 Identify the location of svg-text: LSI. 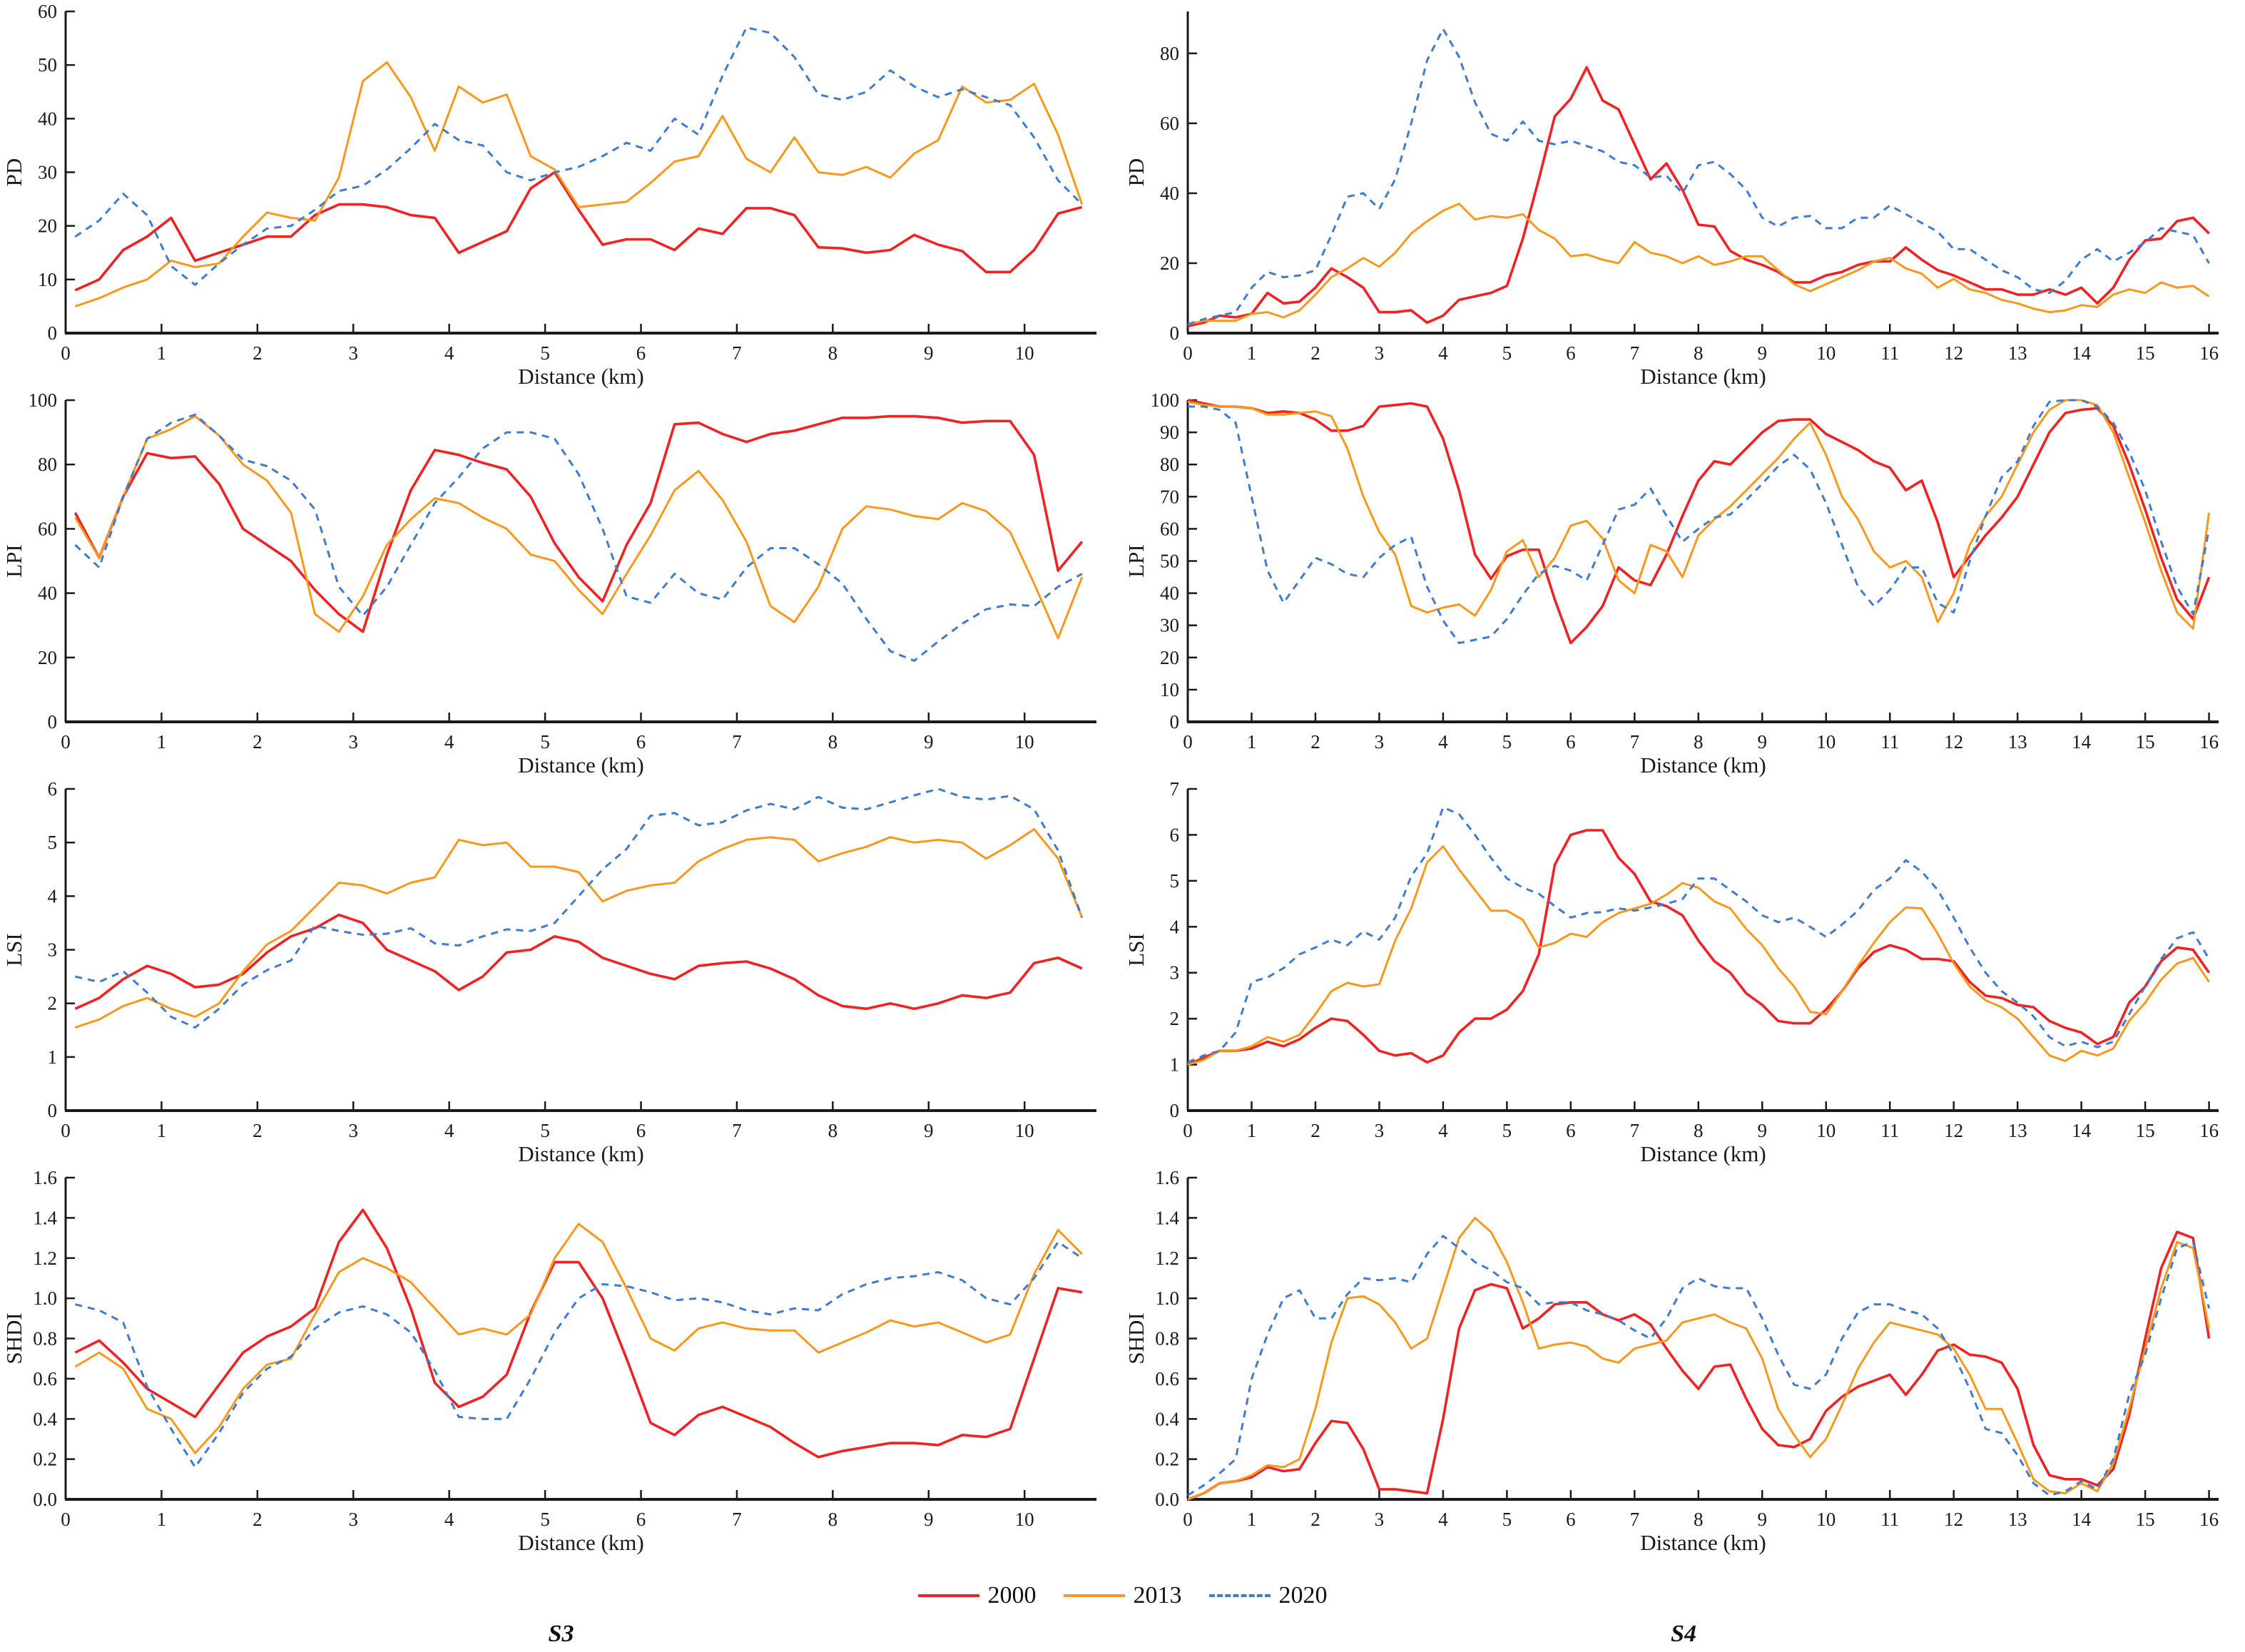
(13, 950).